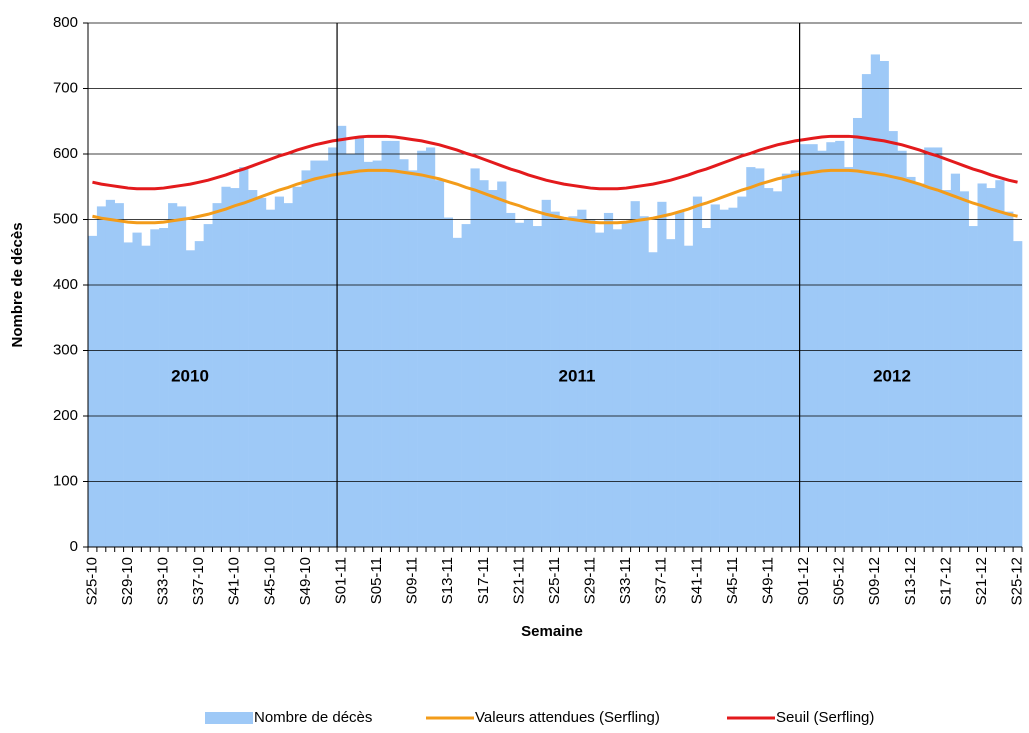  What do you see at coordinates (65, 22) in the screenshot?
I see `y-tick-label: 800` at bounding box center [65, 22].